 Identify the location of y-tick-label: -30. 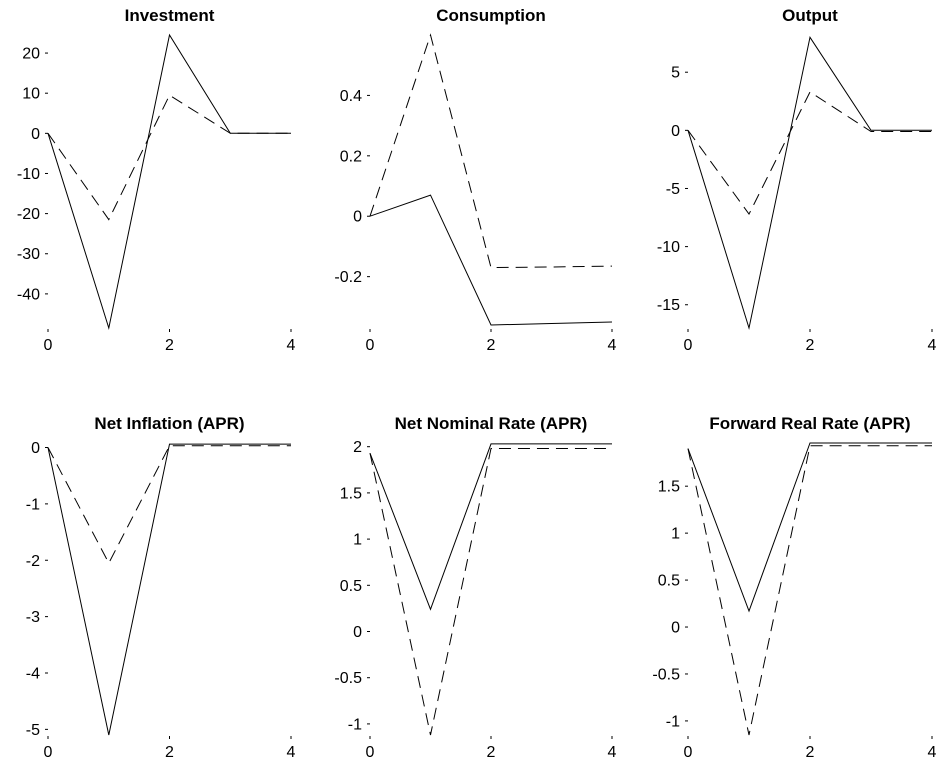
(28, 254).